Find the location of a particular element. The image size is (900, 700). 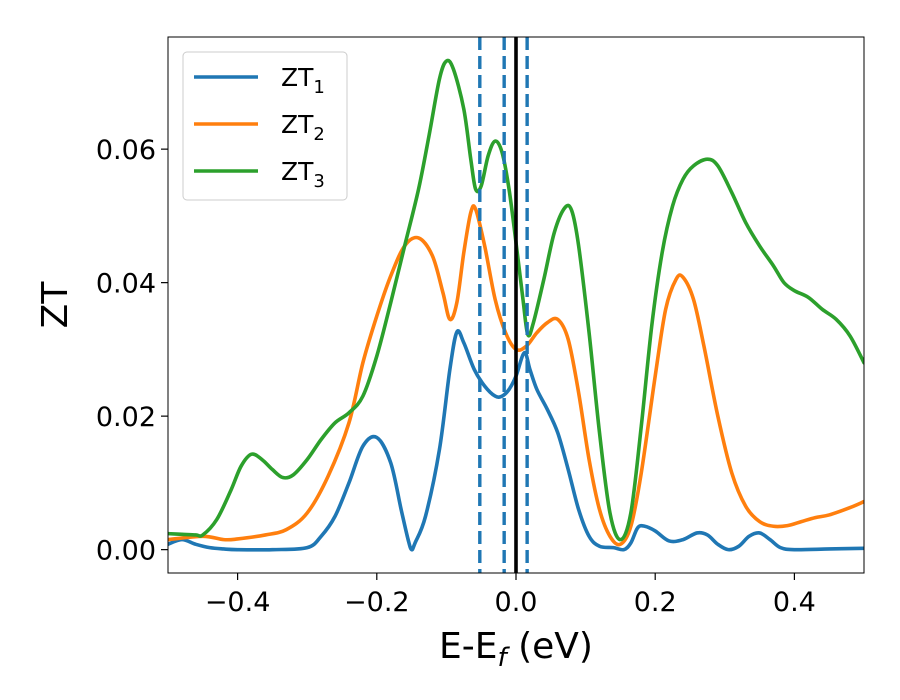

x-tick-label: −0.4 is located at coordinates (238, 602).